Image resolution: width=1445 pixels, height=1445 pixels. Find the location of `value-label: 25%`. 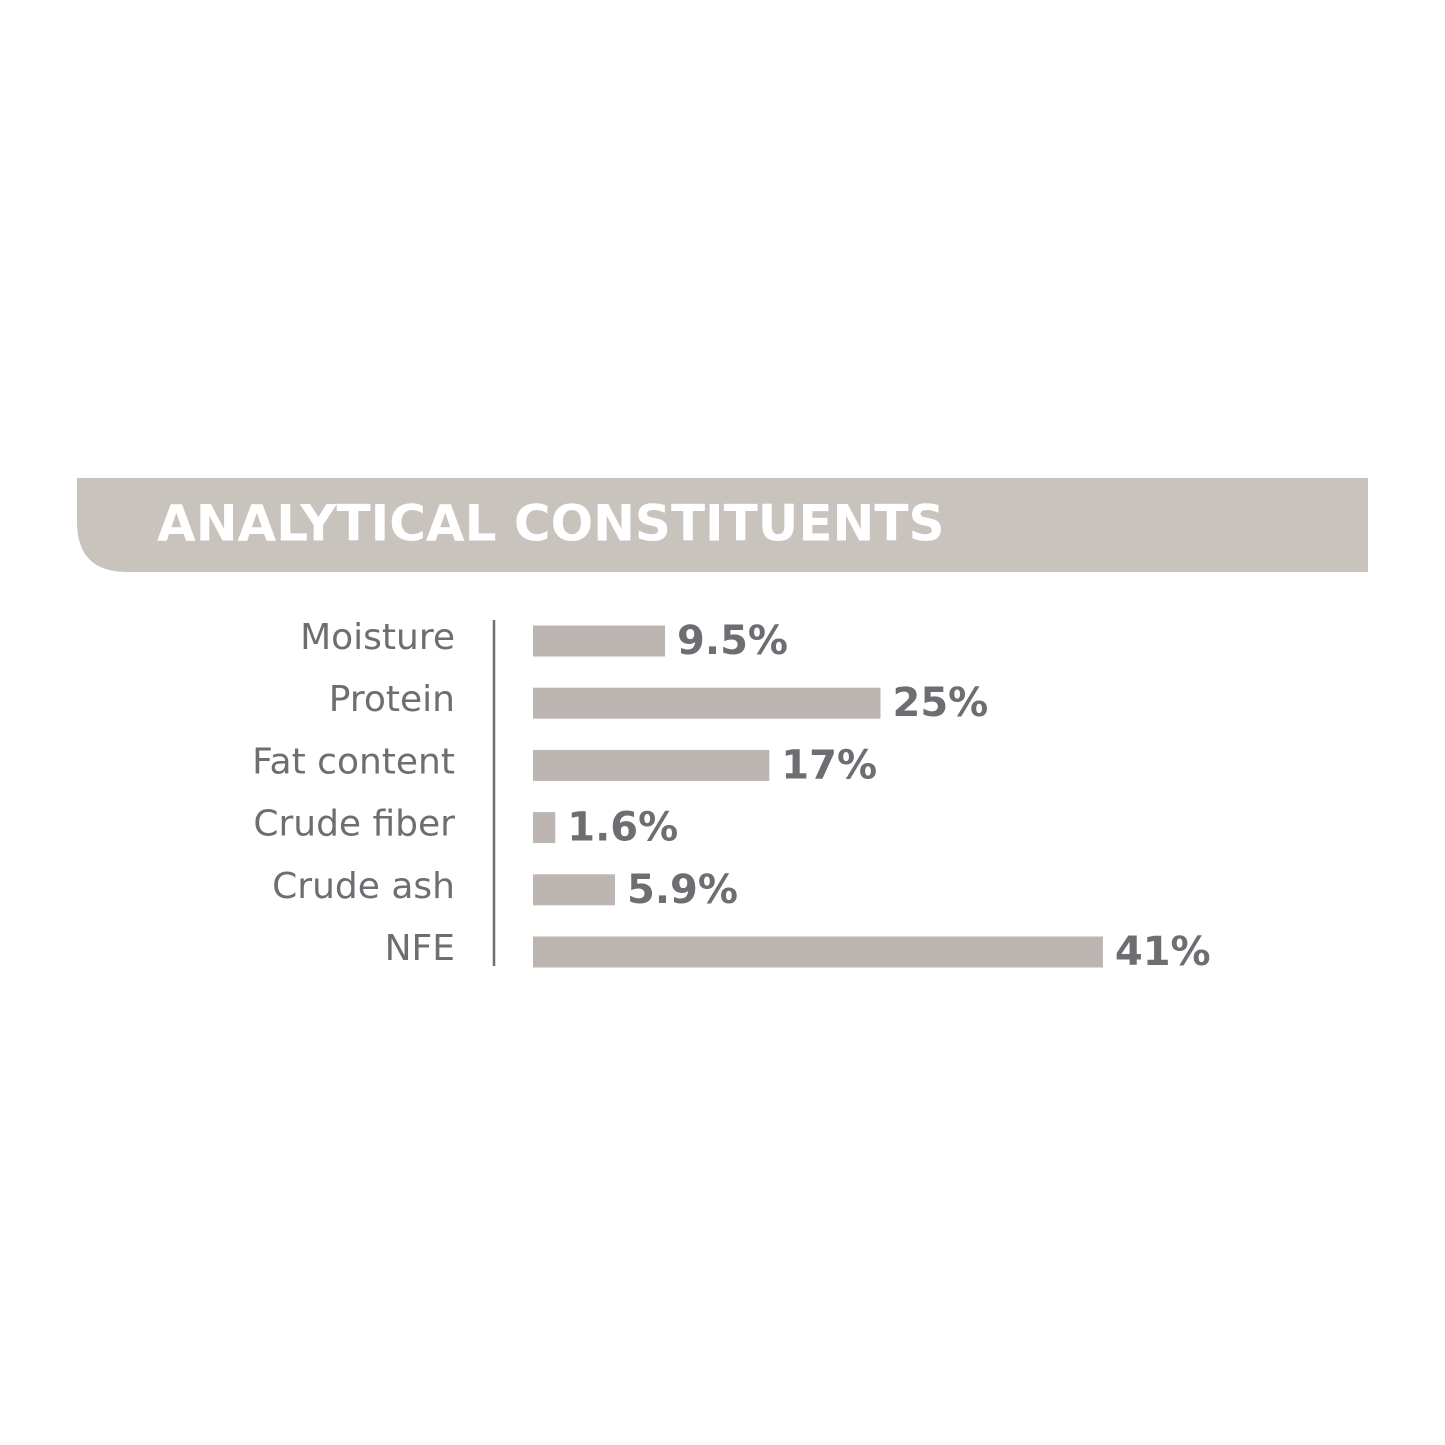

value-label: 25% is located at coordinates (941, 703).